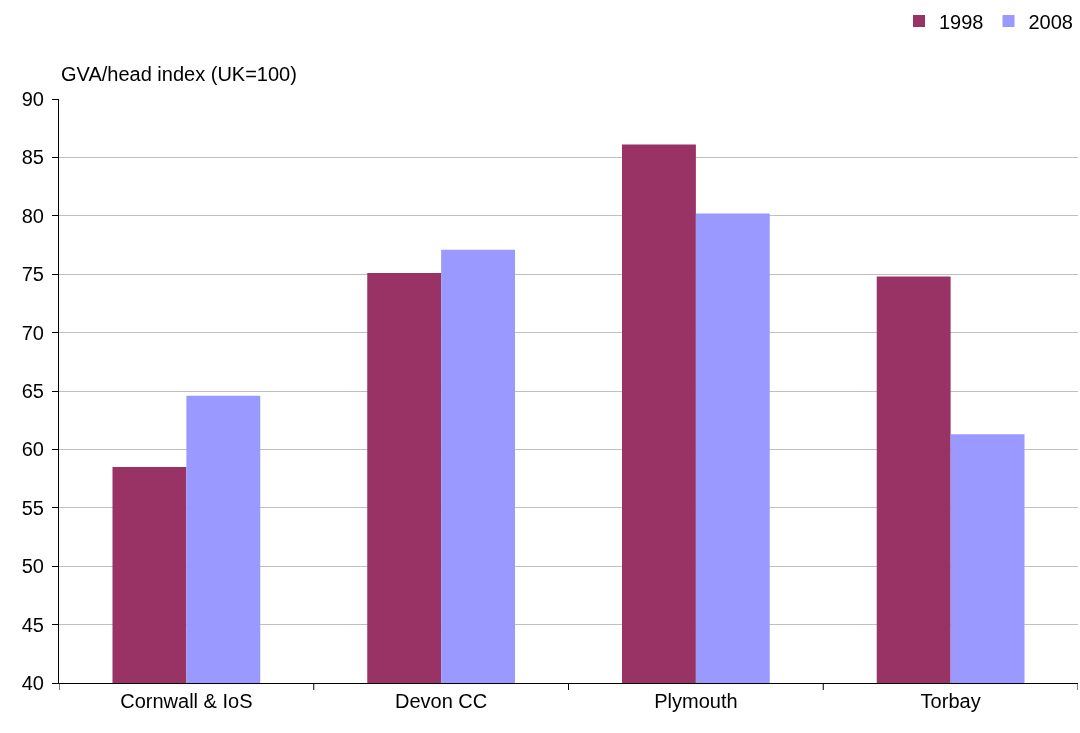 Image resolution: width=1080 pixels, height=733 pixels. What do you see at coordinates (32, 99) in the screenshot?
I see `y-tick-label: 90` at bounding box center [32, 99].